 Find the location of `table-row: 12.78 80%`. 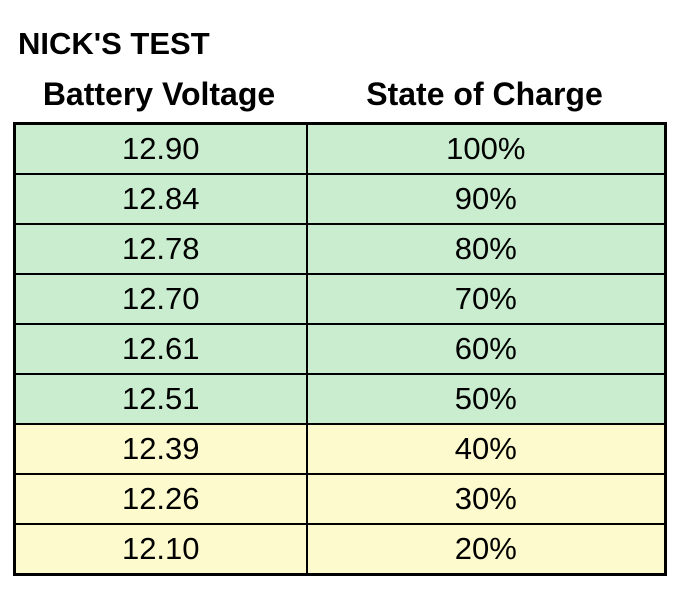

table-row: 12.78 80% is located at coordinates (340, 249).